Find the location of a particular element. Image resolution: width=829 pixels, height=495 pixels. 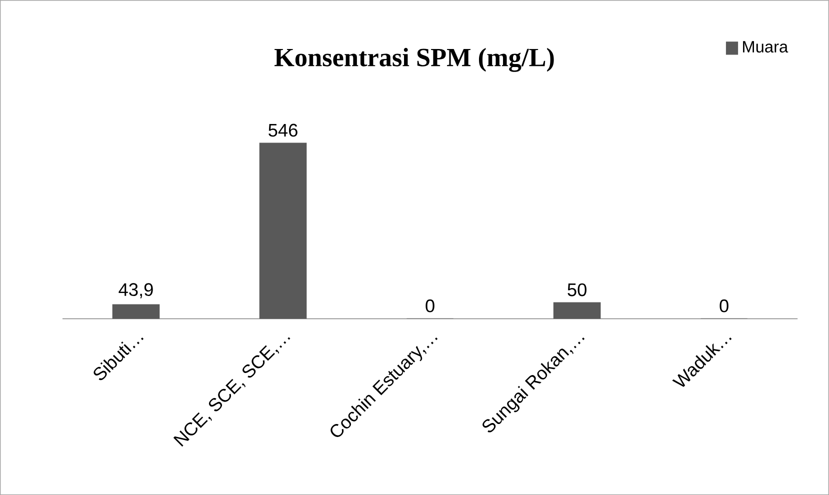

legend-label: Muara is located at coordinates (765, 47).